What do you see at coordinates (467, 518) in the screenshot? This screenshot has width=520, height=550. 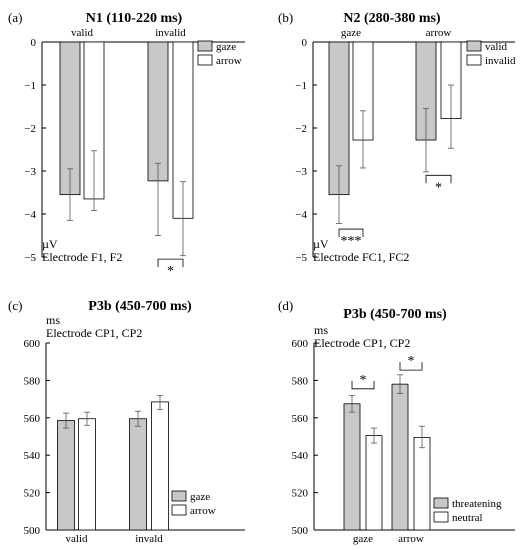 I see `panel-d-legend-label: neutral` at bounding box center [467, 518].